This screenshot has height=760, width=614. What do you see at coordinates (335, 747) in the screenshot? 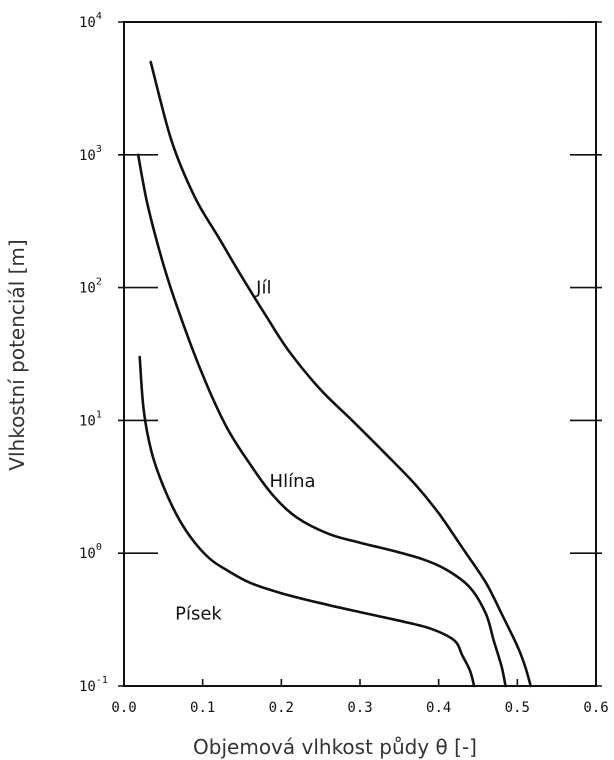
I see `x-axis-title: Objemová vlhkost půdy θ [-]` at bounding box center [335, 747].